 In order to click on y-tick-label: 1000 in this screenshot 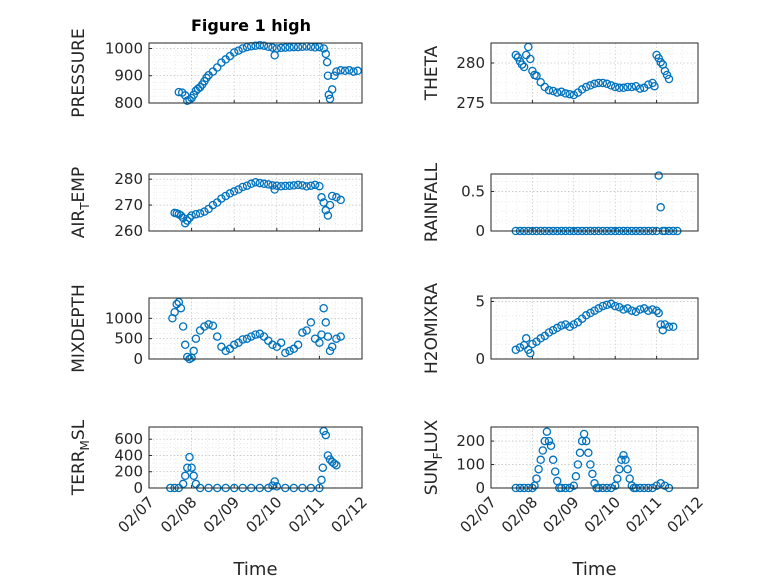, I will do `click(124, 318)`.